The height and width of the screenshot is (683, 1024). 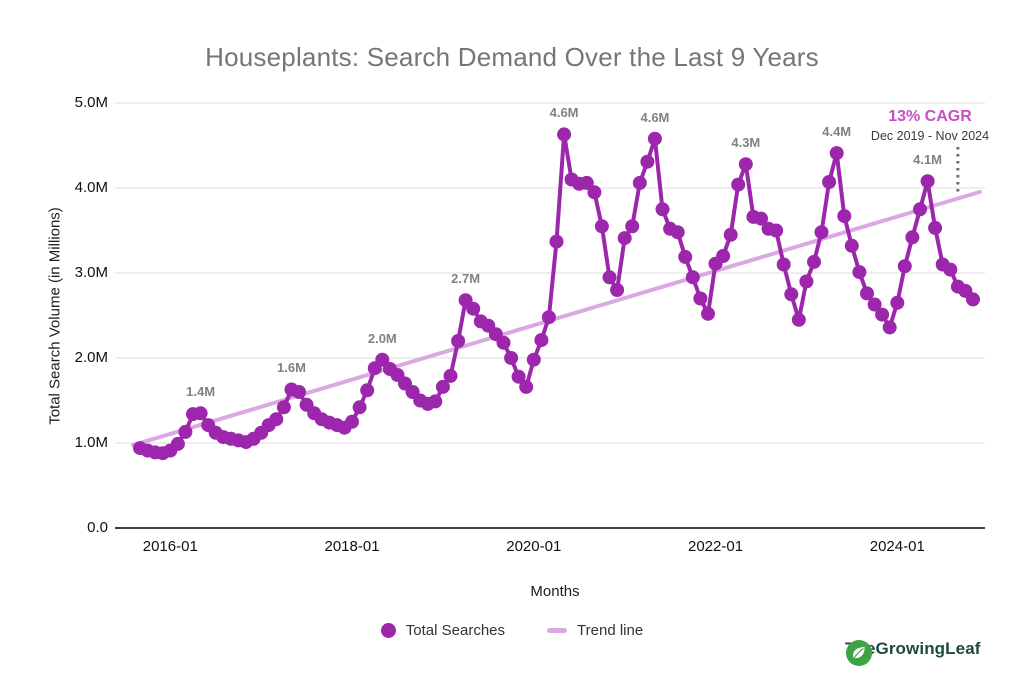 I want to click on cagr-period-label: Dec 2019 - Nov 2024, so click(x=930, y=136).